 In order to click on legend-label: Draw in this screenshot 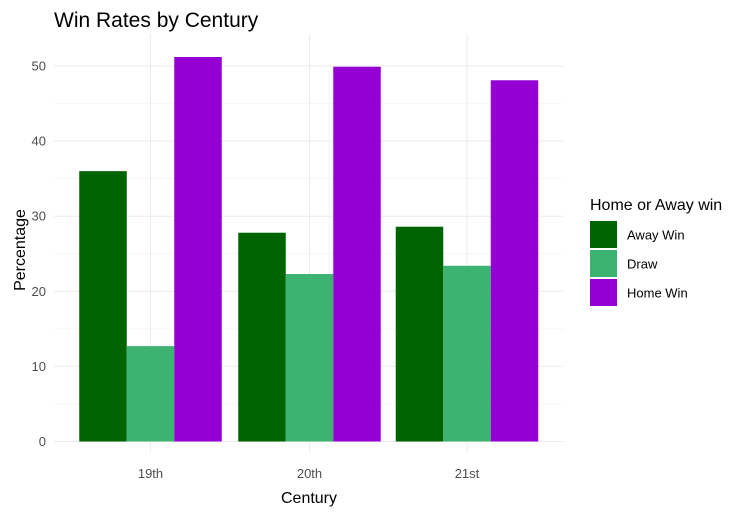, I will do `click(642, 264)`.